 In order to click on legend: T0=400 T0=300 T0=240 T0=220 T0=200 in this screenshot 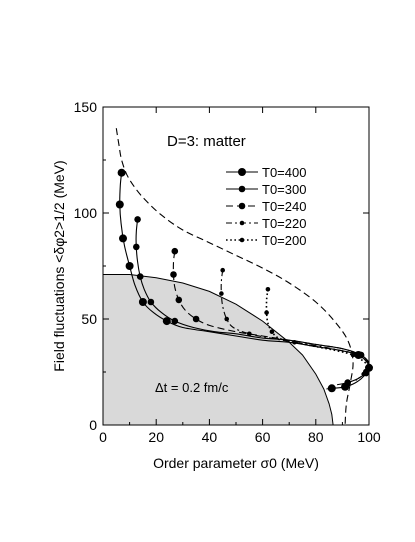, I will do `click(266, 206)`.